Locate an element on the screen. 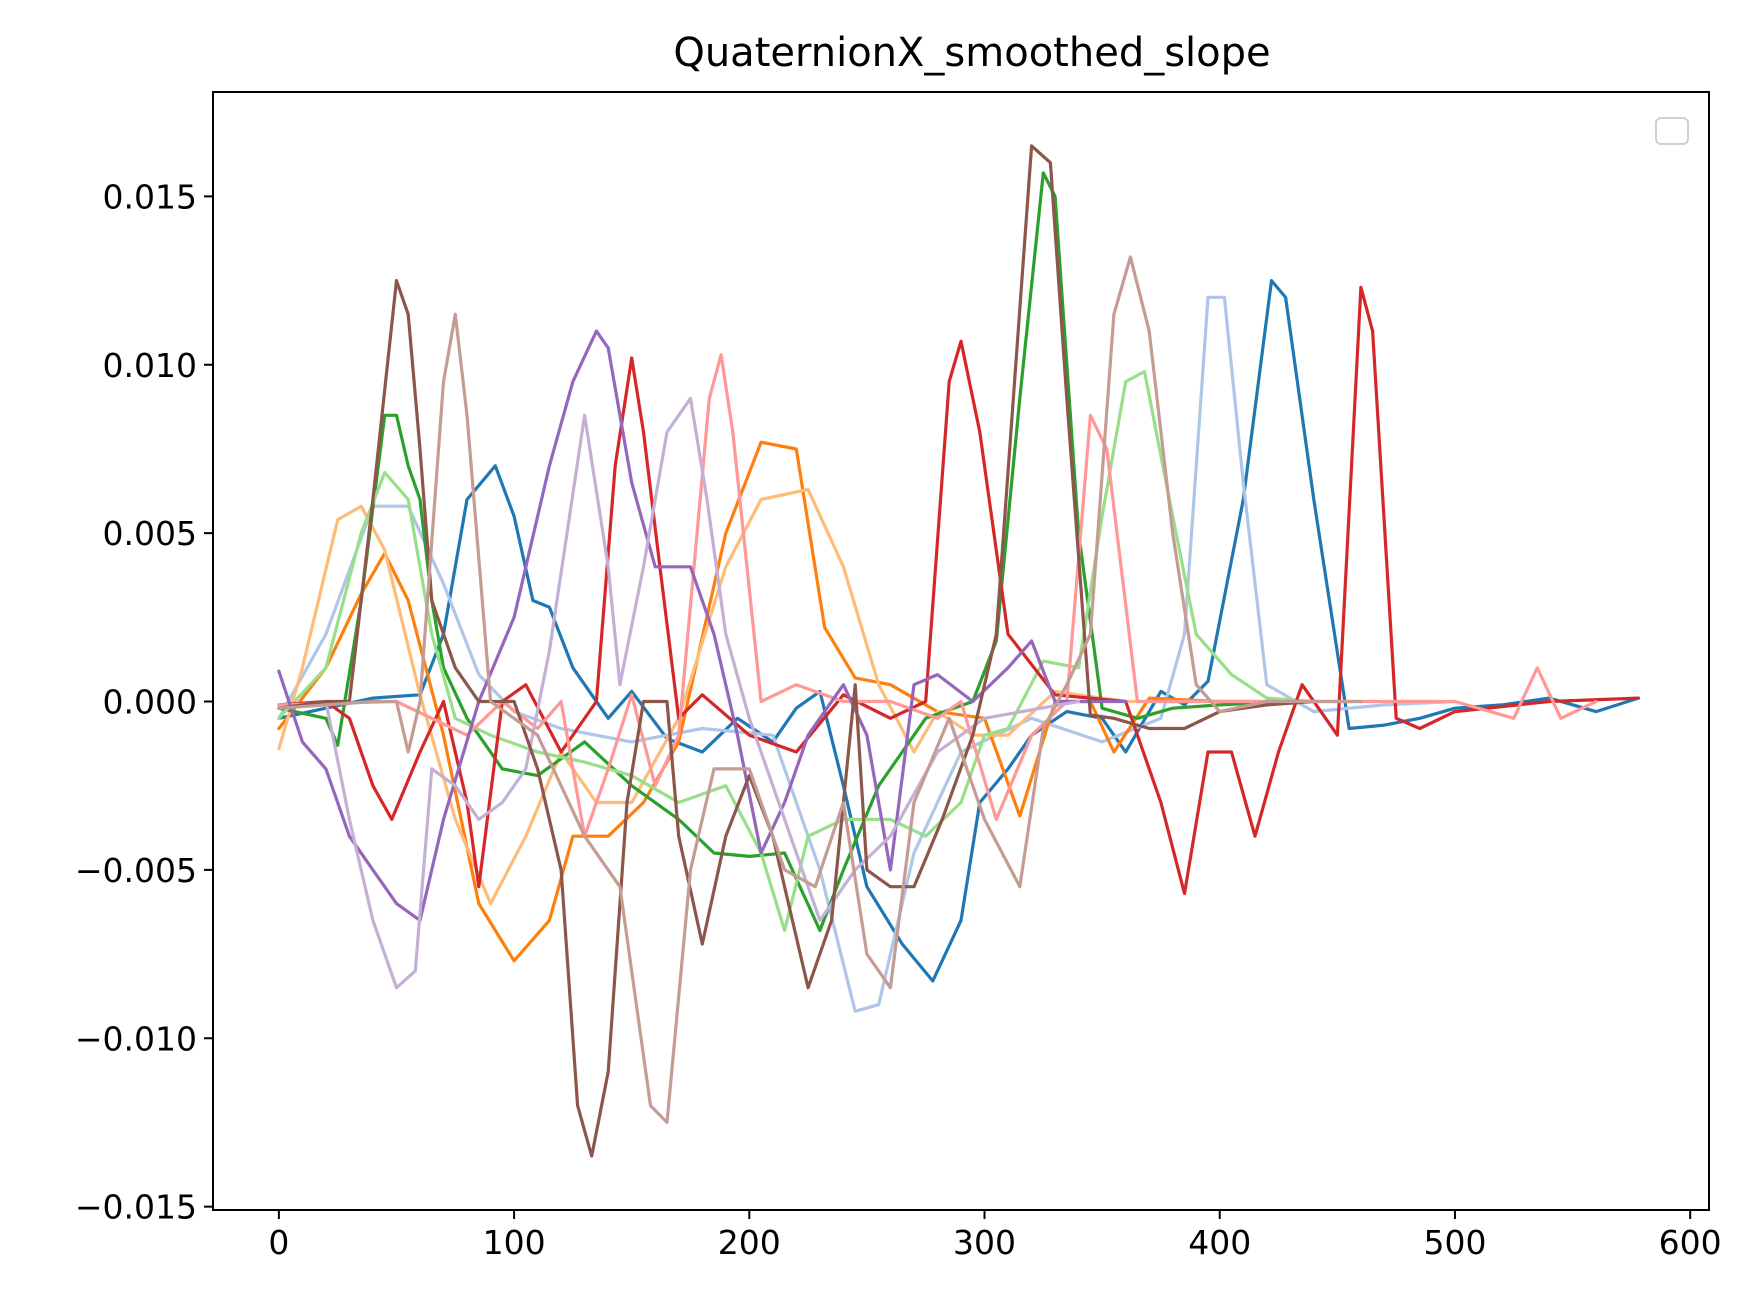 The image size is (1754, 1304). y-tick-label: −0.015 is located at coordinates (136, 1207).